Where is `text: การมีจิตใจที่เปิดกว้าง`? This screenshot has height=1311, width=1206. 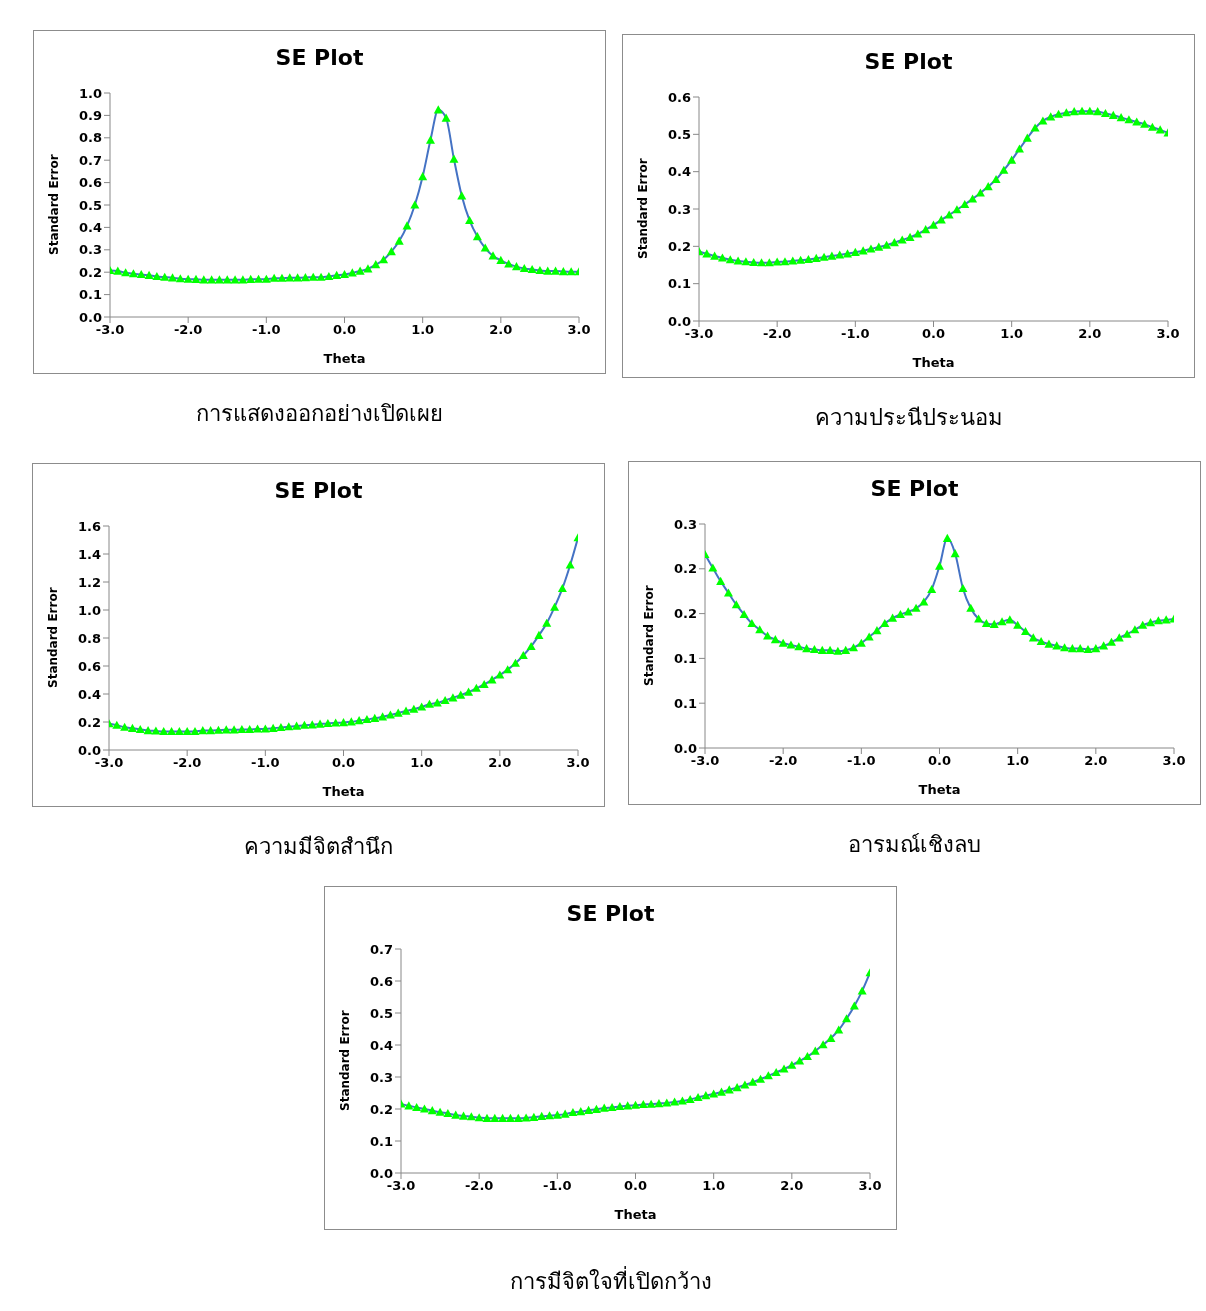
text: การมีจิตใจที่เปิดกว้าง is located at coordinates (610, 1280).